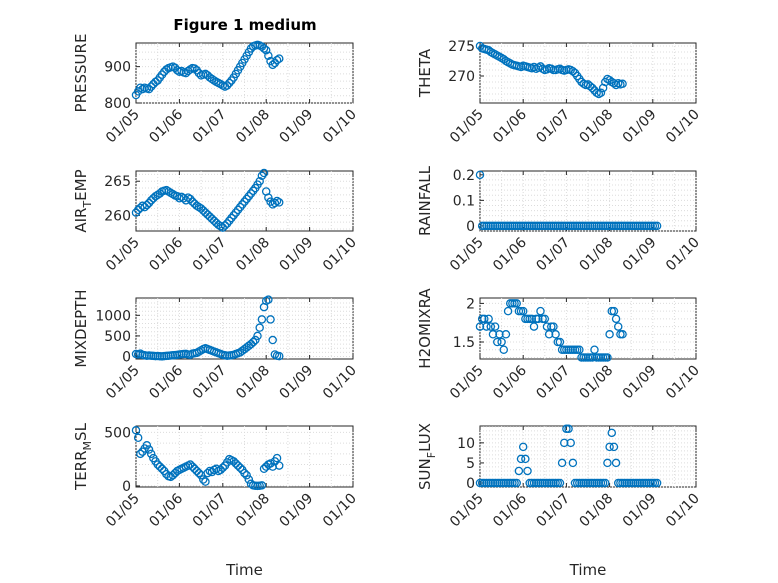  Describe the element at coordinates (83, 200) in the screenshot. I see `y-axis-label: AIRTEMP` at that location.